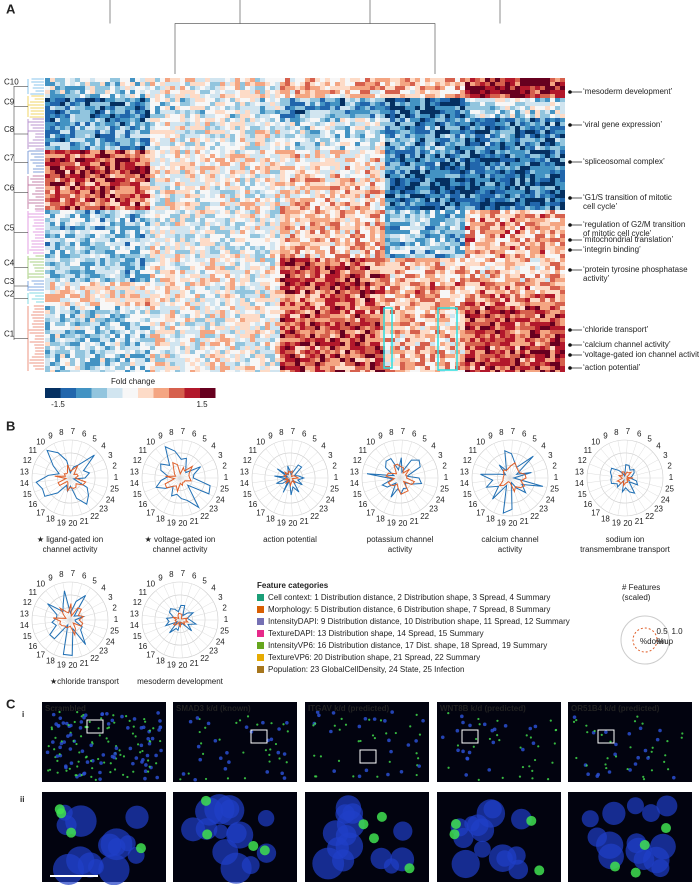 The height and width of the screenshot is (890, 699). What do you see at coordinates (11, 703) in the screenshot?
I see `panel-label: C` at bounding box center [11, 703].